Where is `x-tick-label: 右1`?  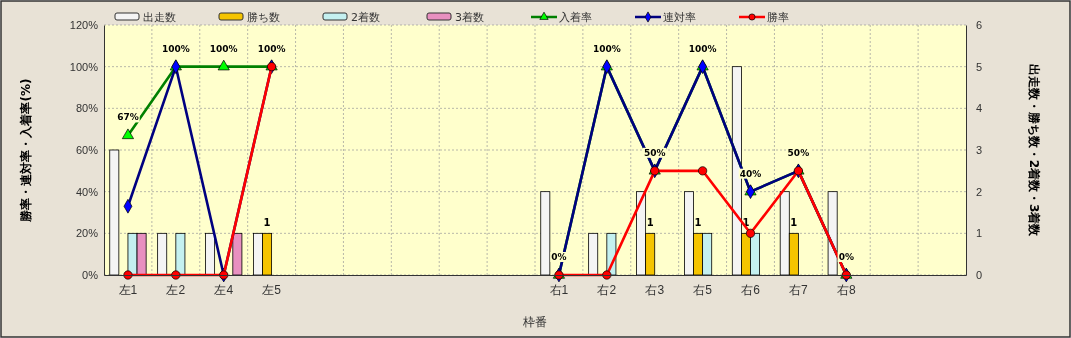
x-tick-label: 右1 is located at coordinates (559, 289).